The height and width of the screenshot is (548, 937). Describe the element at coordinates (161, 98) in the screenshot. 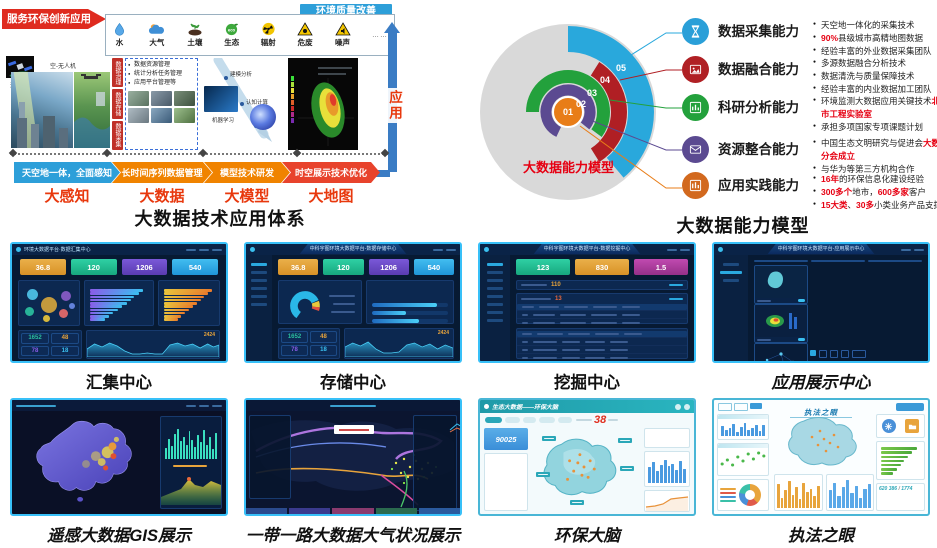

I see `equipment-photo` at that location.